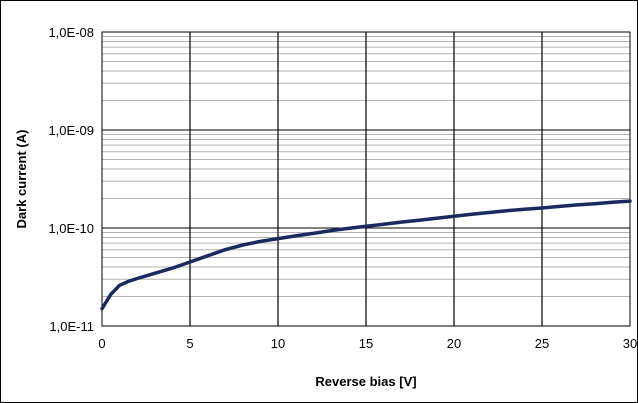  I want to click on x-tick-labels: 0 5 10 15 20 25 30, so click(367, 343).